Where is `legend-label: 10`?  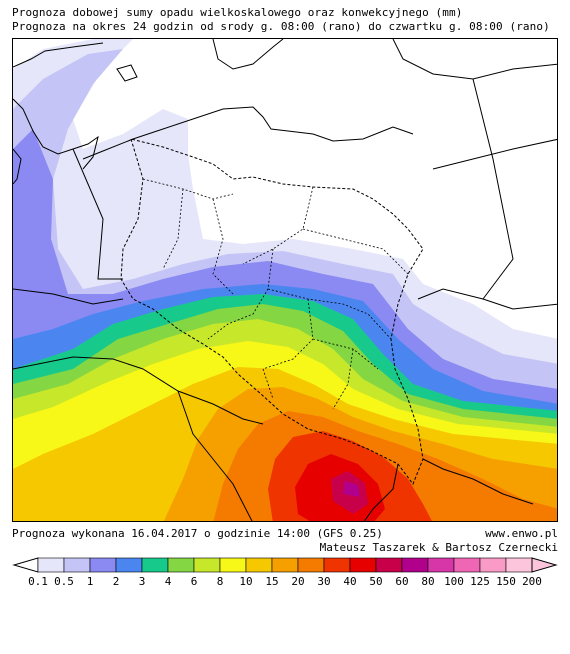 legend-label: 10 is located at coordinates (245, 581).